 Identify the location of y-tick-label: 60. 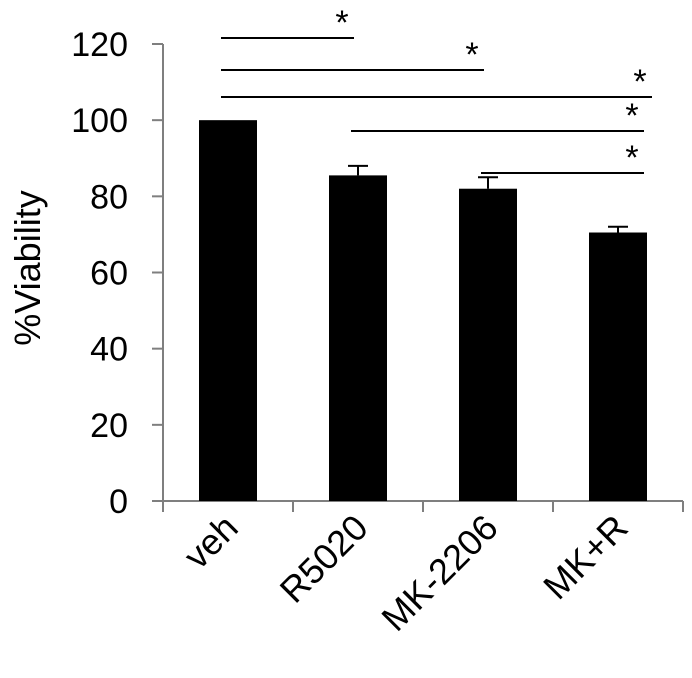
(109, 274).